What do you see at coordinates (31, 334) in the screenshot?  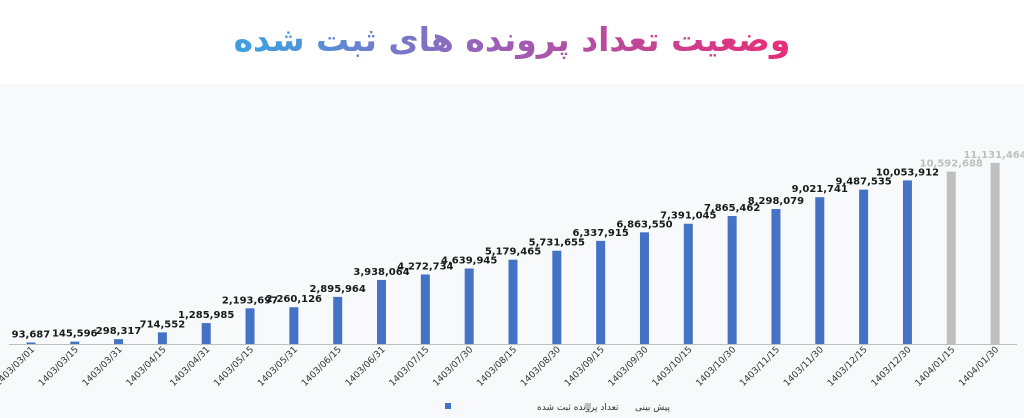 I see `data-label: 93,687` at bounding box center [31, 334].